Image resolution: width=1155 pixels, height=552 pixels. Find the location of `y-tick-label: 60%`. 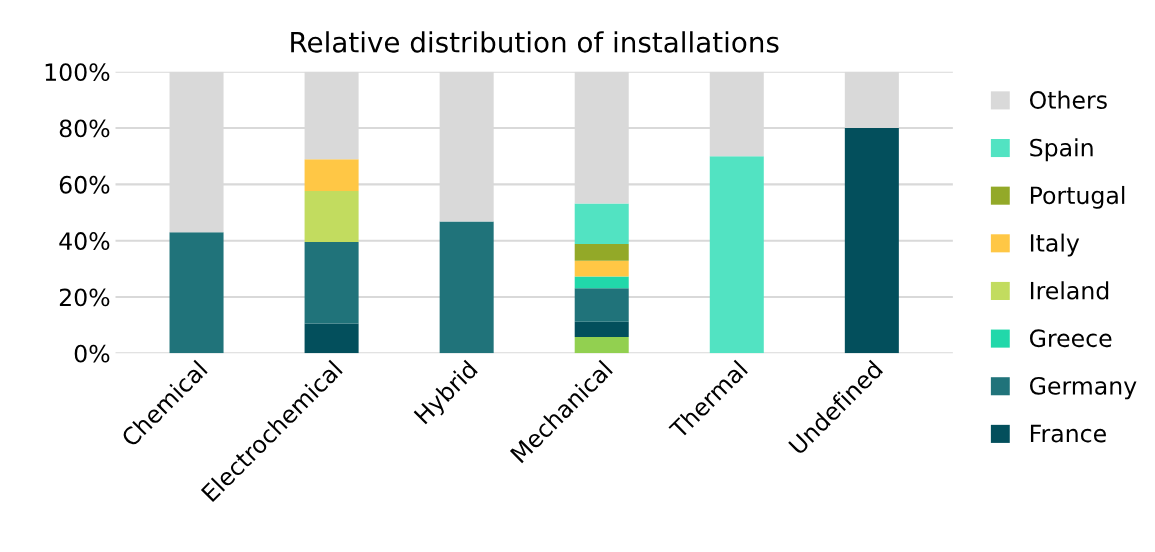

y-tick-label: 60% is located at coordinates (84, 184).